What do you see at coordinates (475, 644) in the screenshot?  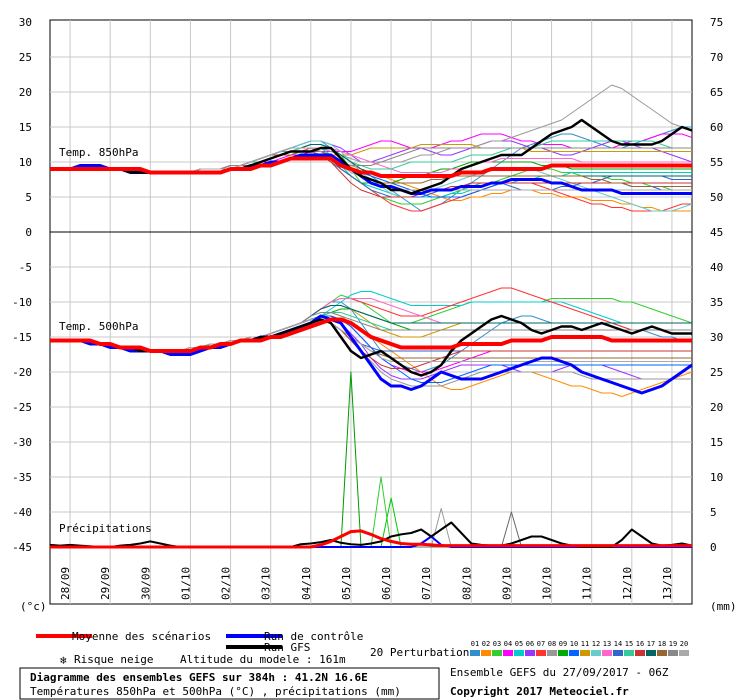 I see `perturbation-number: 01` at bounding box center [475, 644].